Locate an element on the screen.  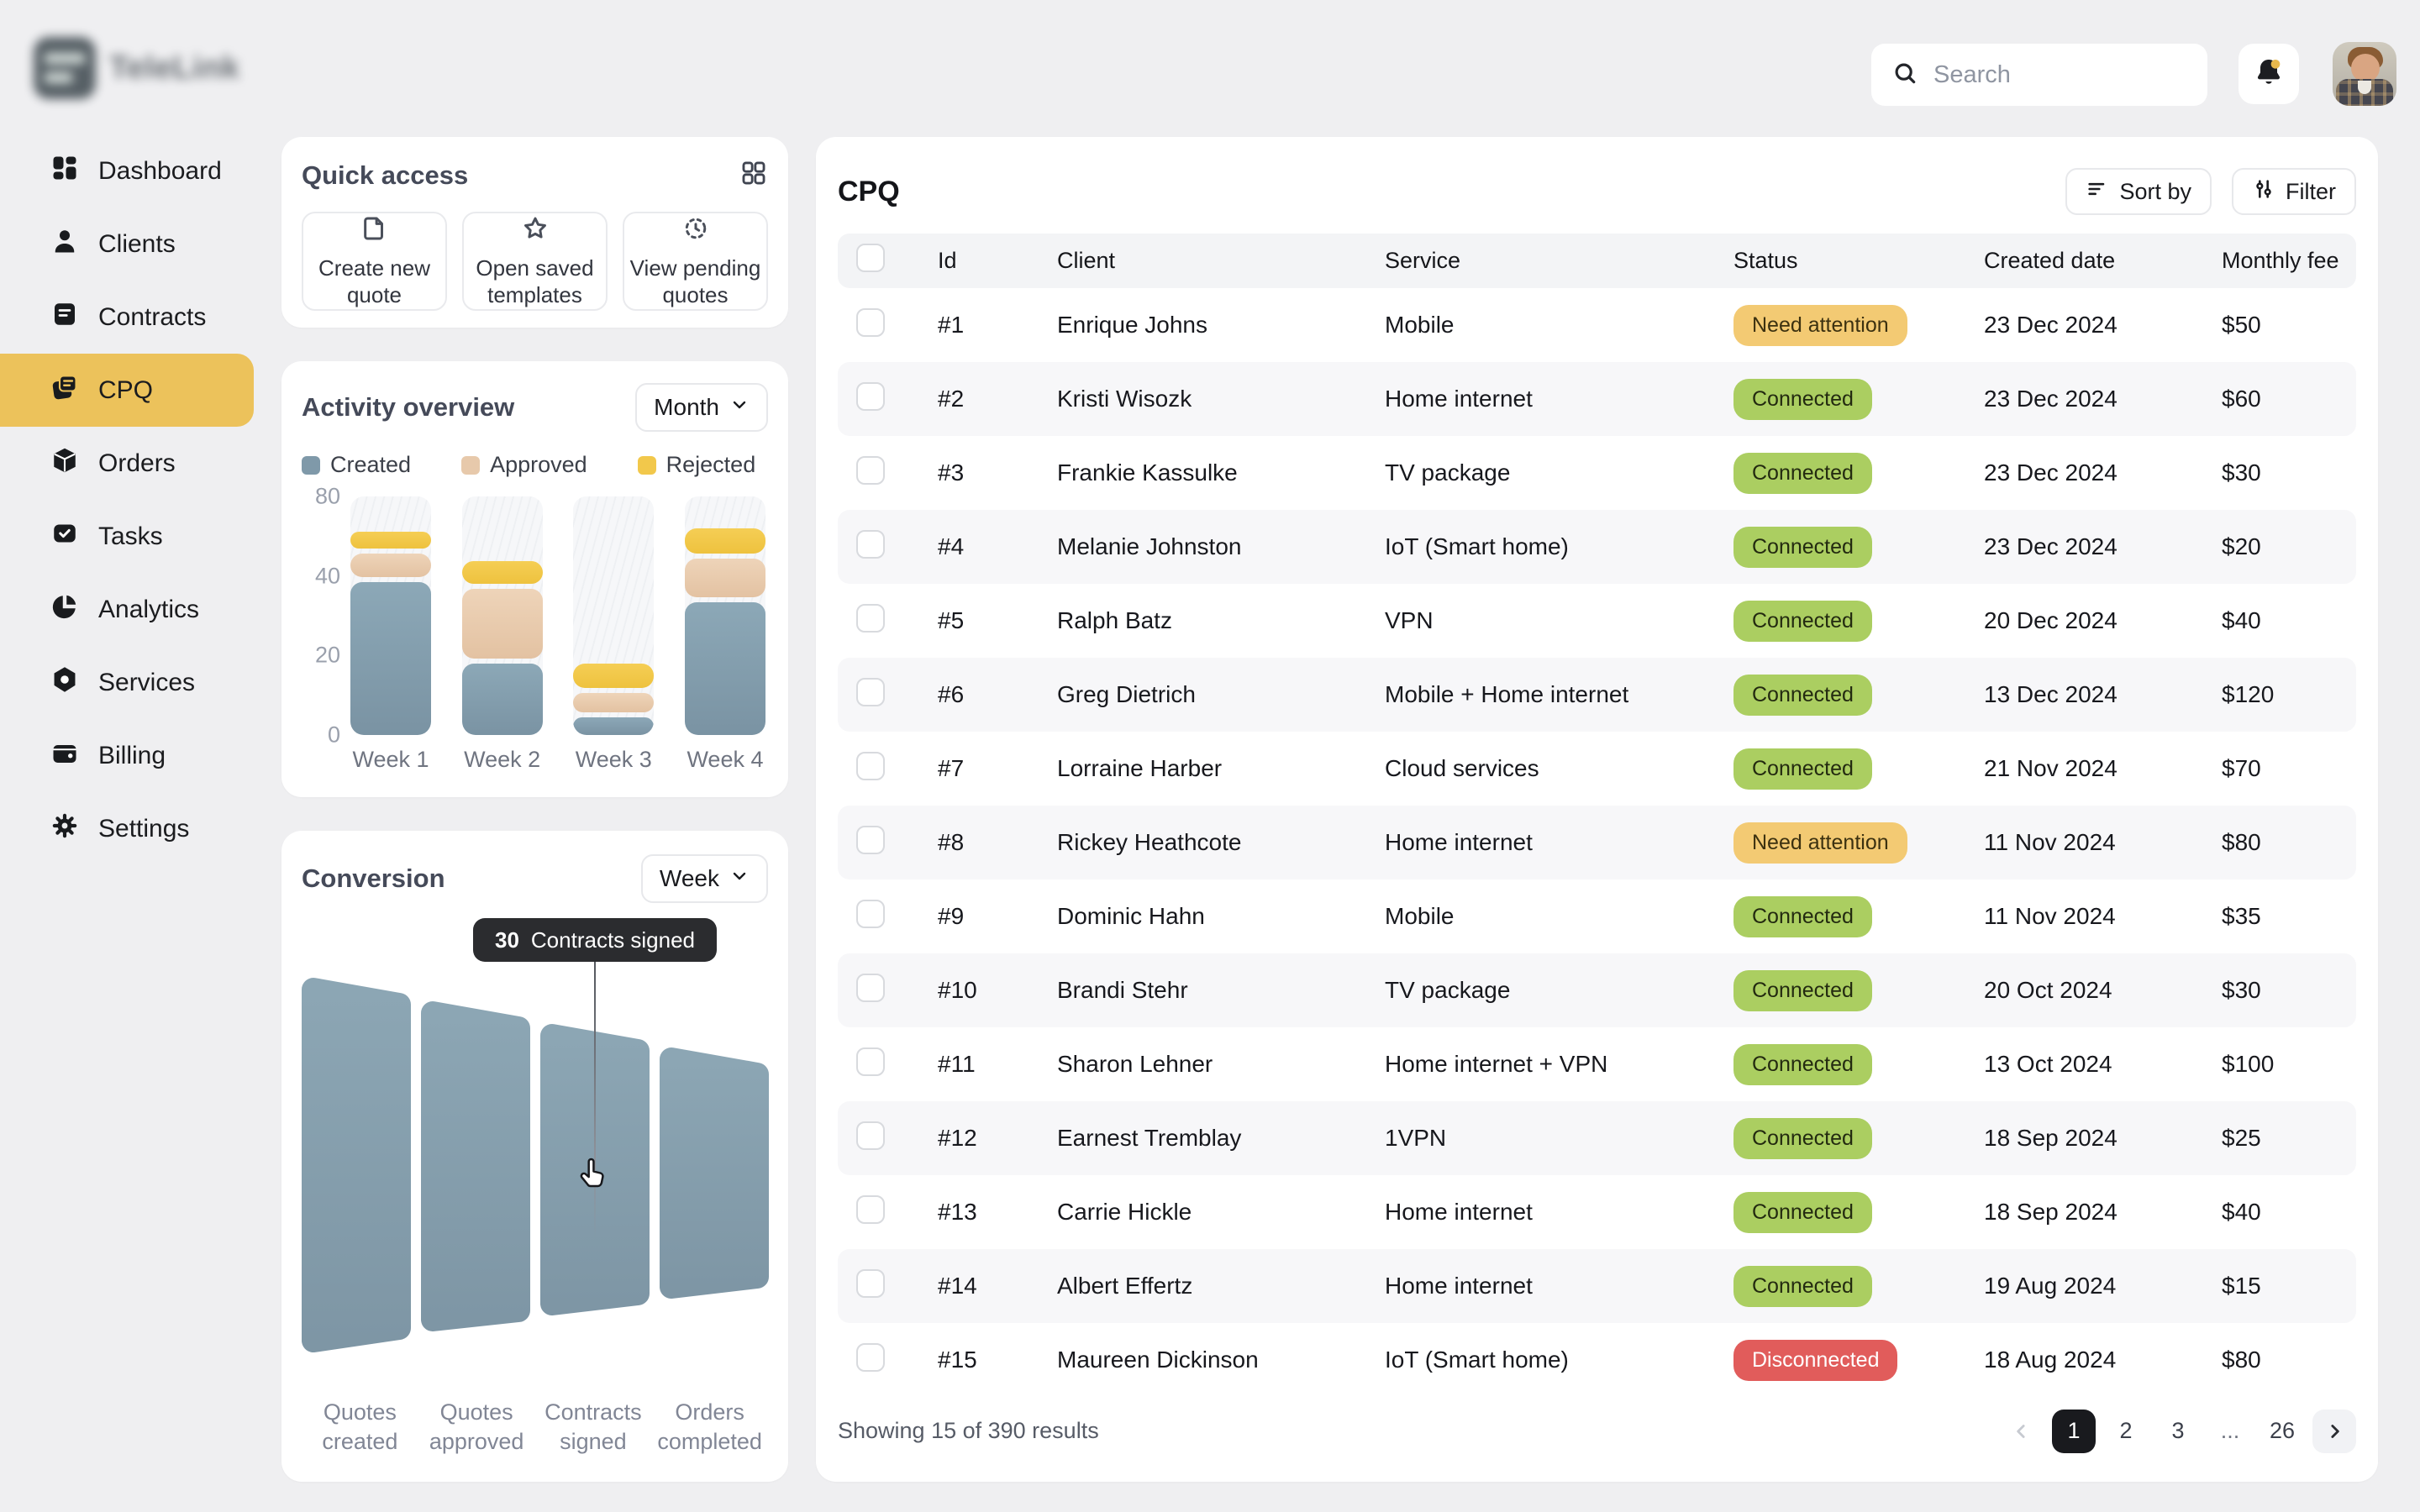
page-button-1: 1 is located at coordinates (2074, 1431).